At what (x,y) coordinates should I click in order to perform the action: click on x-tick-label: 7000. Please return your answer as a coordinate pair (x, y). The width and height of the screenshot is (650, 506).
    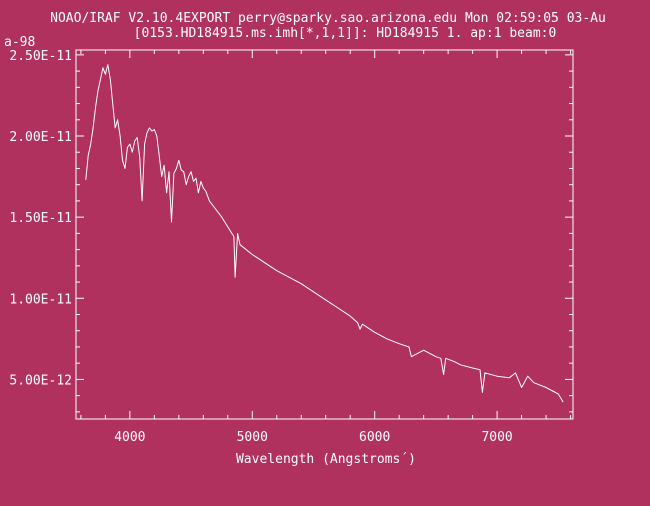
    Looking at the image, I should click on (496, 437).